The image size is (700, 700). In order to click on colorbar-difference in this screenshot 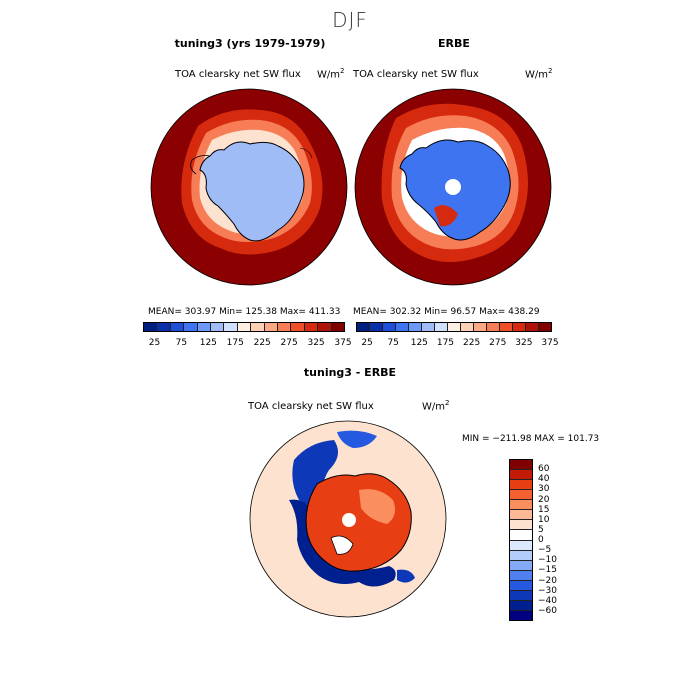, I will do `click(521, 540)`.